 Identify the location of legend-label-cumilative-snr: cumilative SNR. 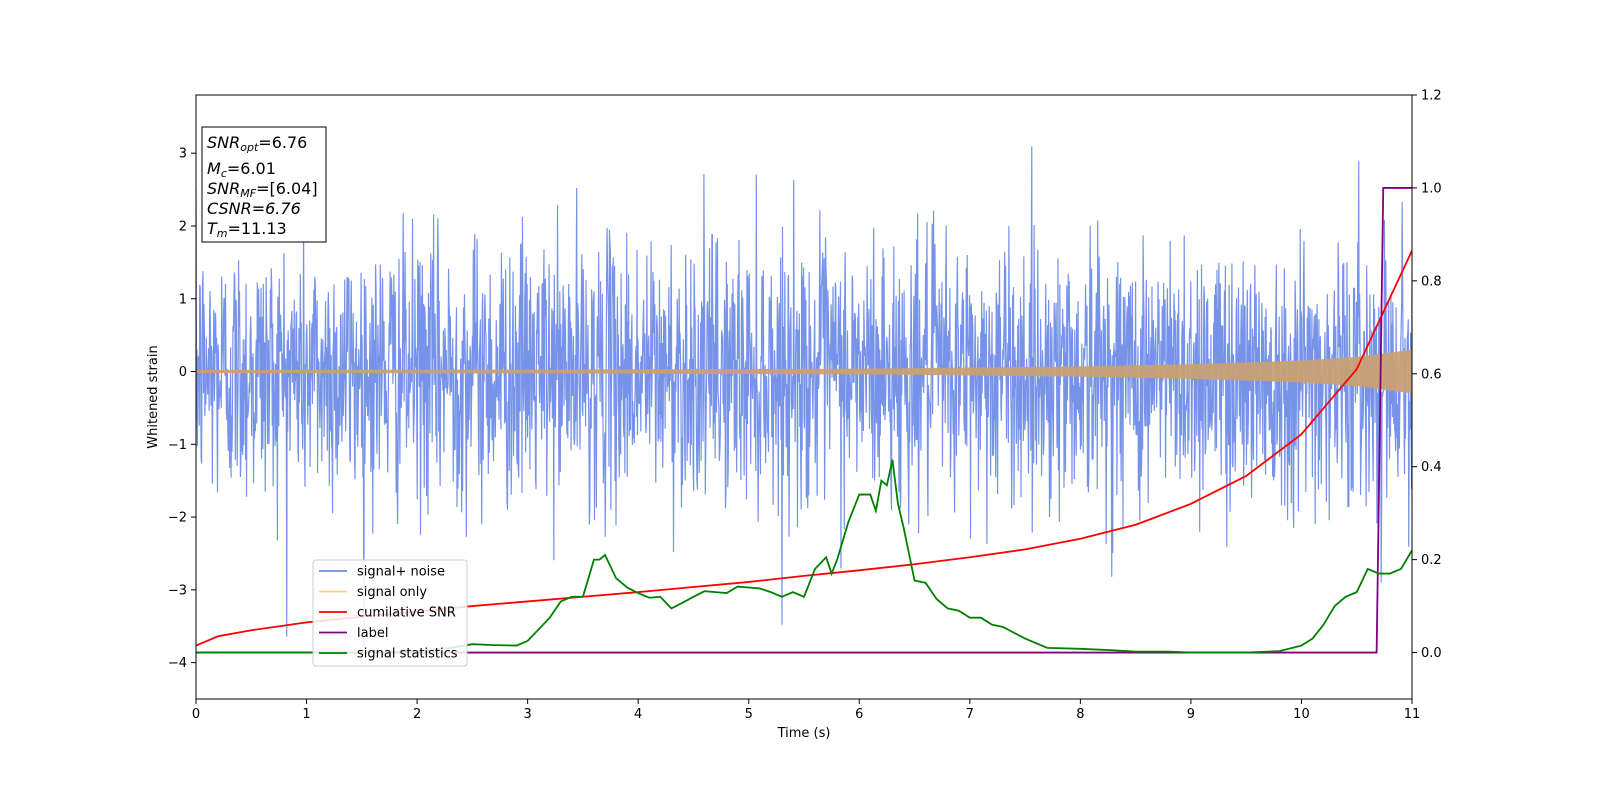
(406, 613).